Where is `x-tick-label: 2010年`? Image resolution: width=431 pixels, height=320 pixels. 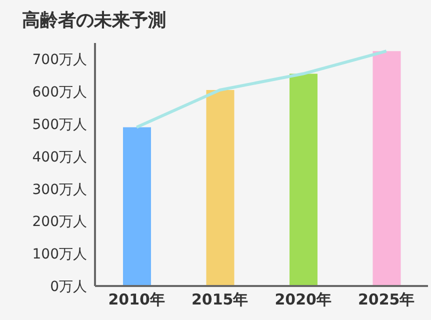
x-tick-label: 2010年 is located at coordinates (136, 299).